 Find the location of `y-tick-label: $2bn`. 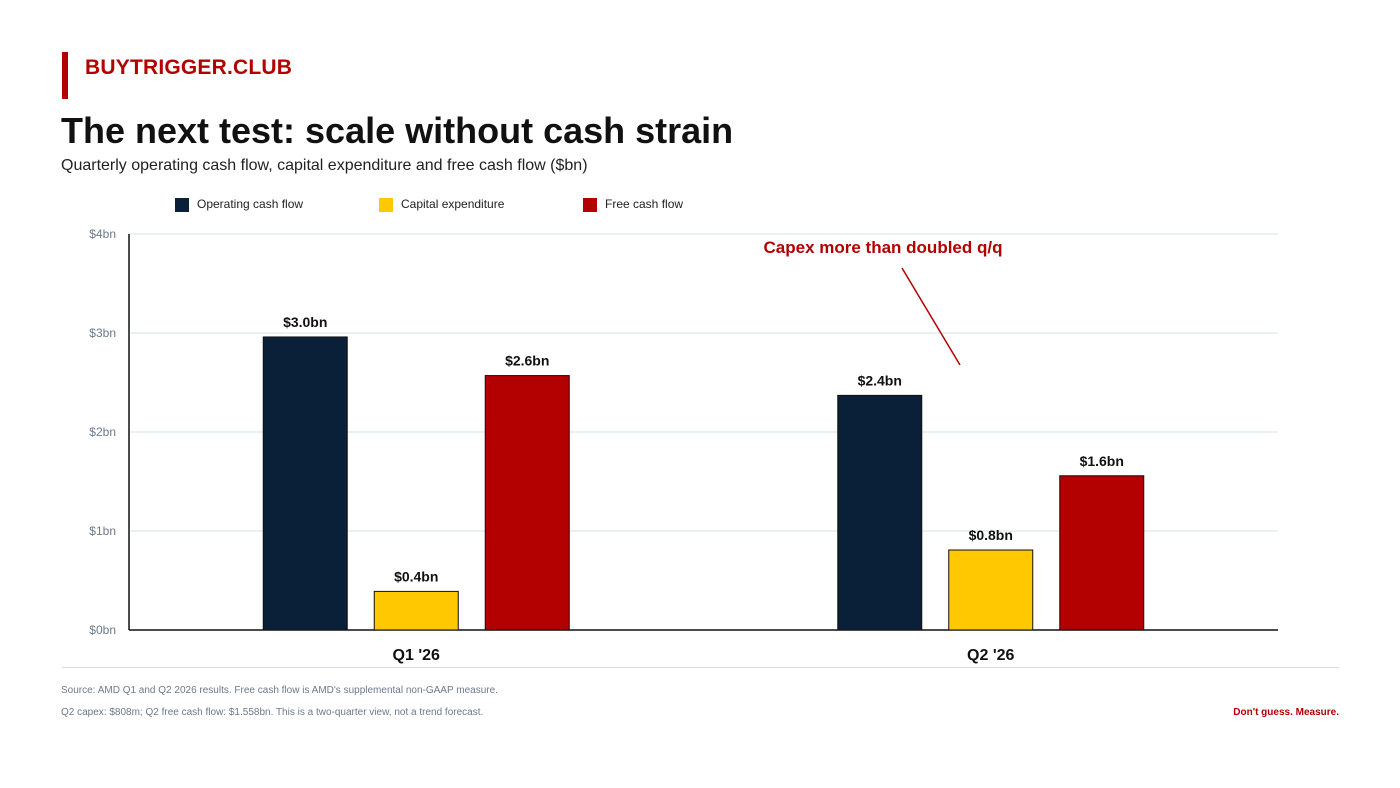

y-tick-label: $2bn is located at coordinates (102, 432).